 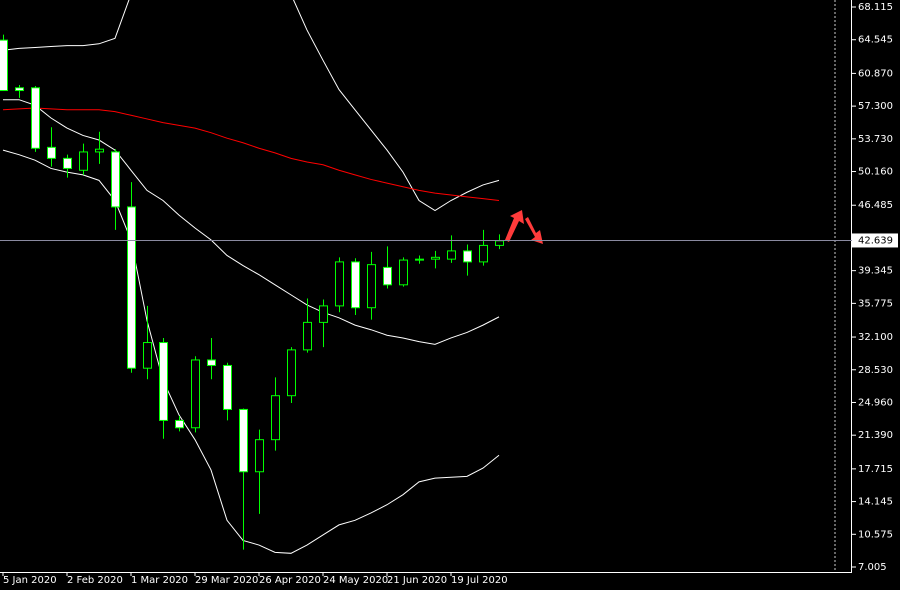 I want to click on x-tick-label: 1 Mar 2020, so click(x=159, y=580).